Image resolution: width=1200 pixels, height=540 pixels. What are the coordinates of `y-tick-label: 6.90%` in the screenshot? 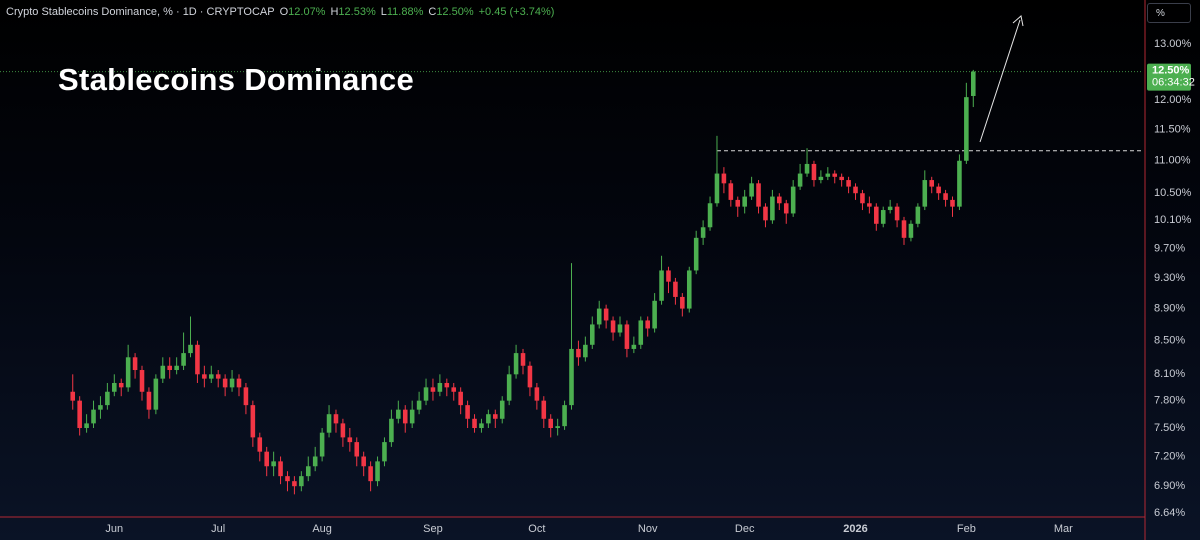 It's located at (1169, 486).